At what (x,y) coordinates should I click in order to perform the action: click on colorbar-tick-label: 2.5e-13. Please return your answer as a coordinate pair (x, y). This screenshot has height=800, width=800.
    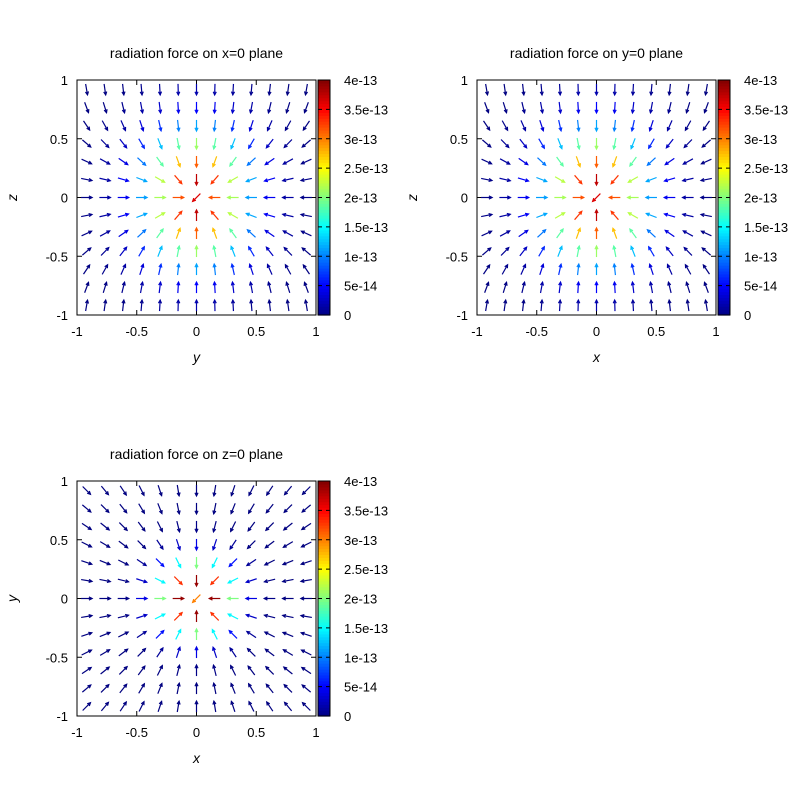
    Looking at the image, I should click on (766, 168).